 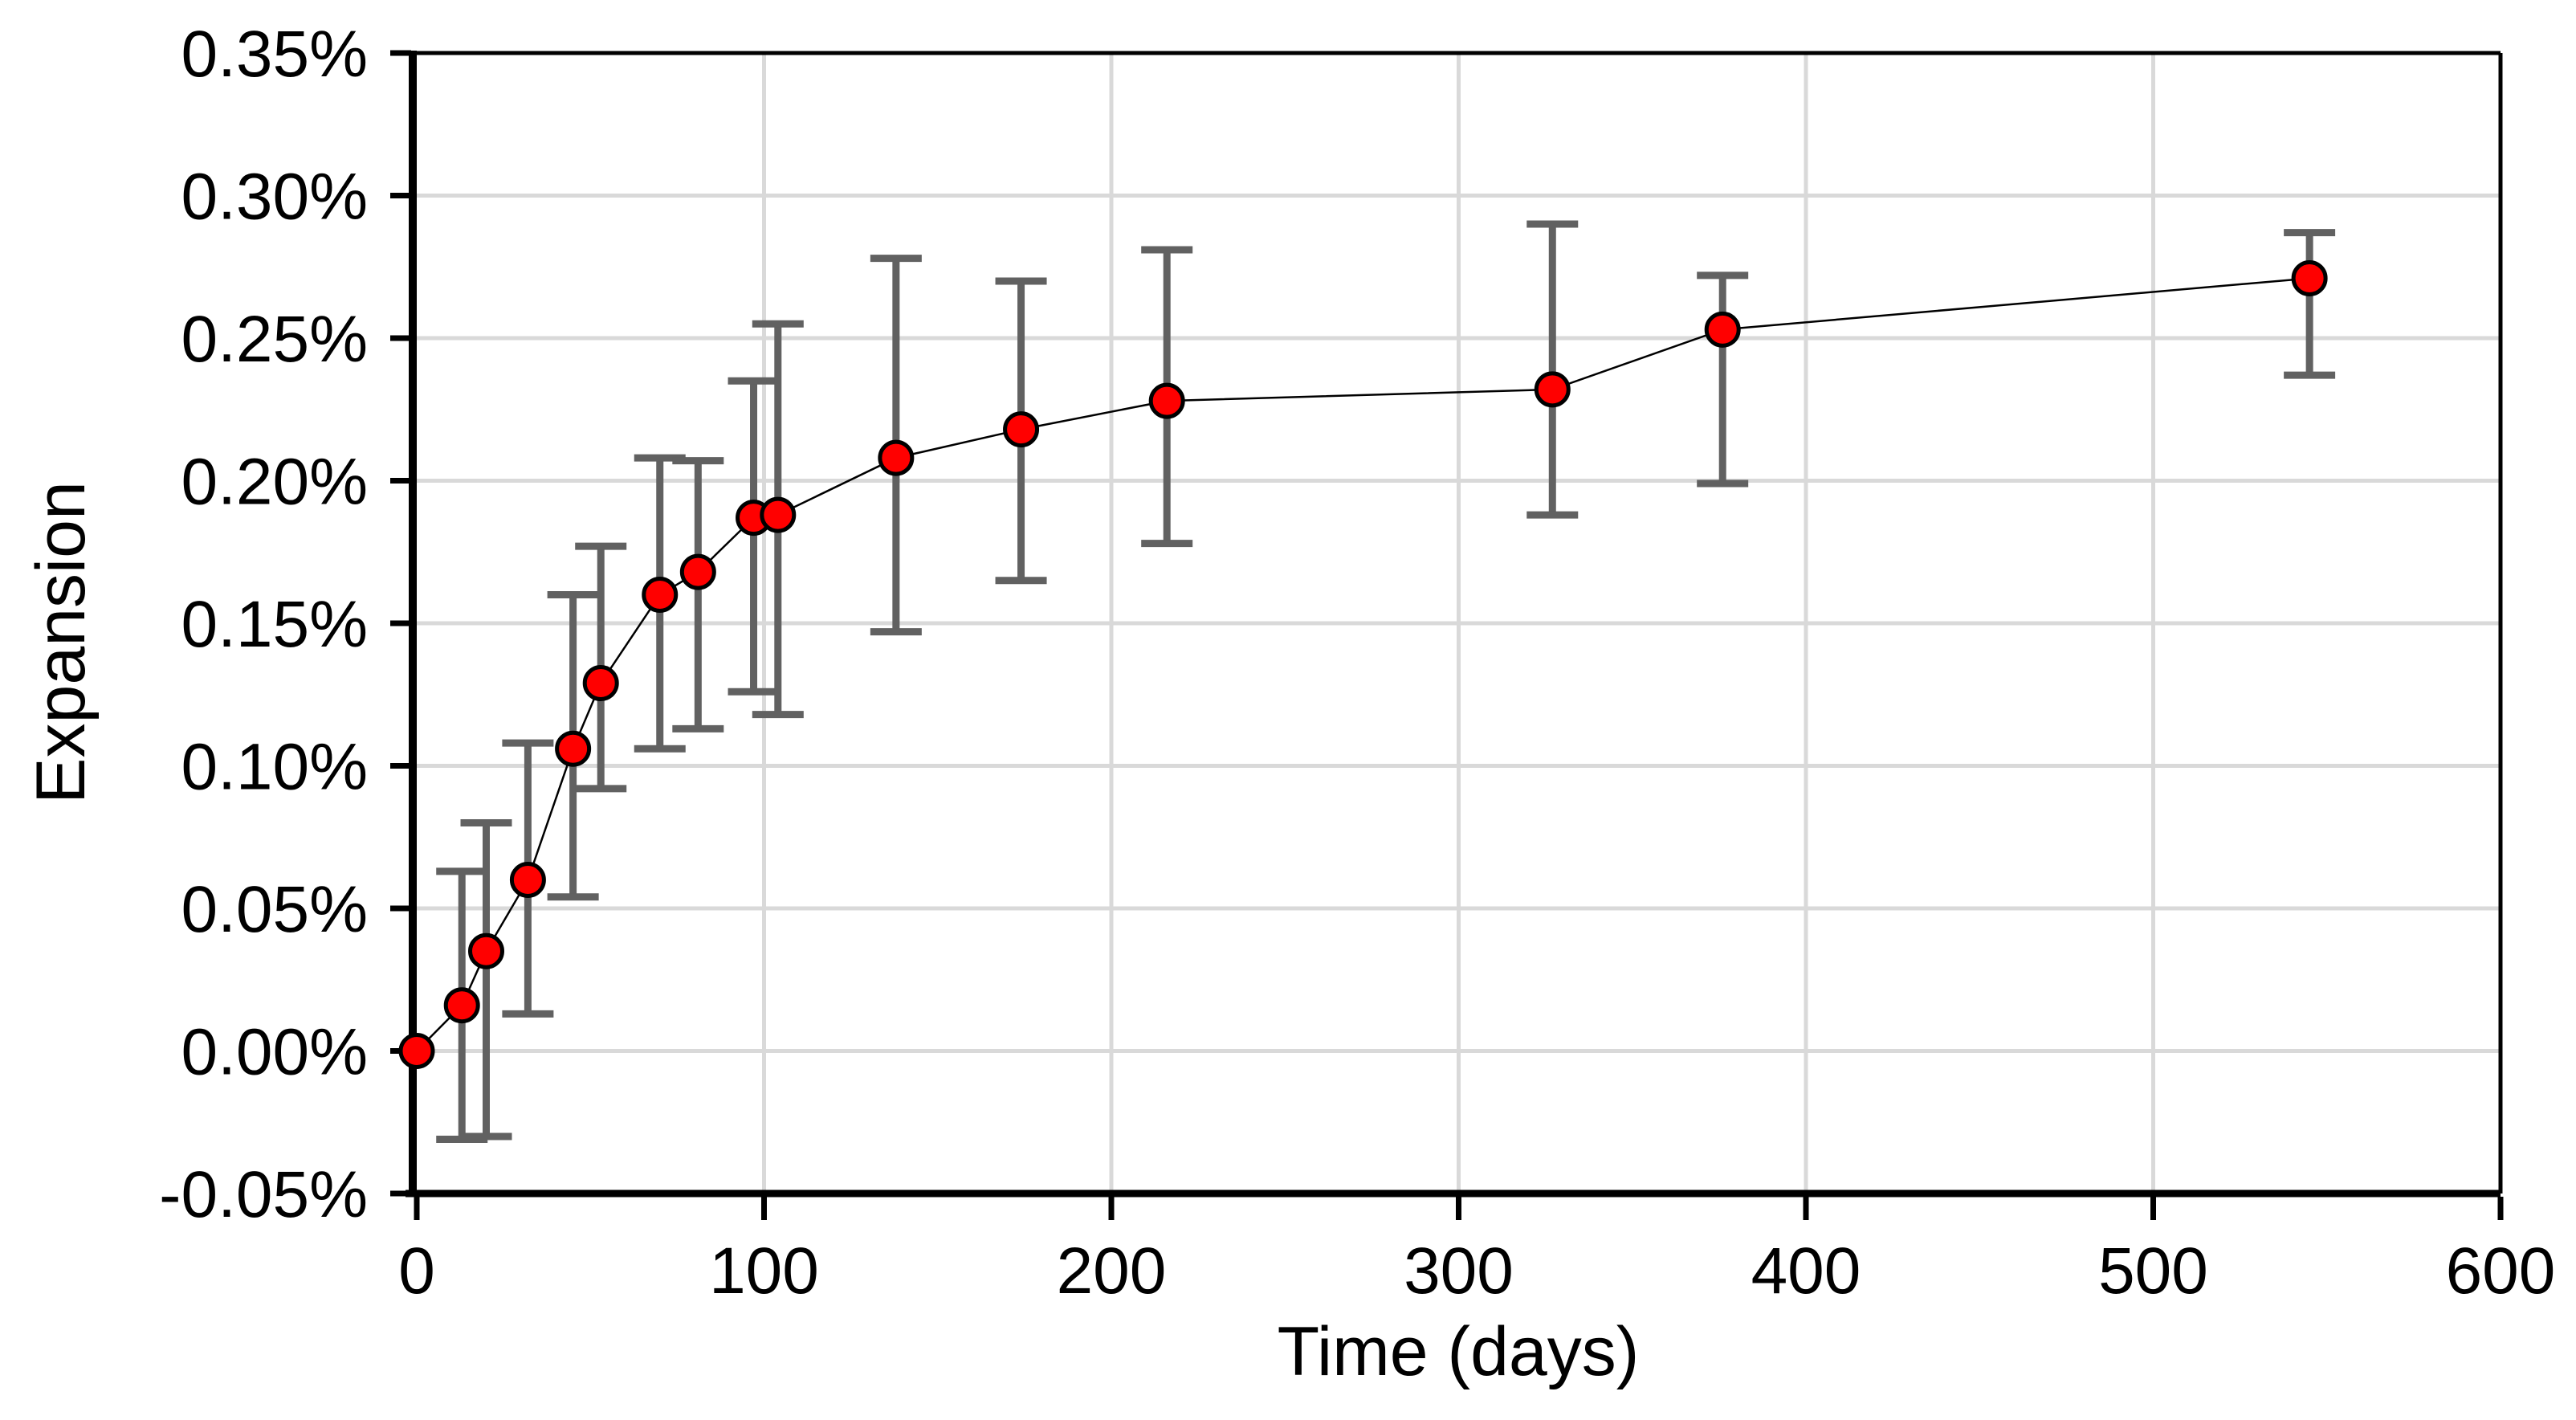 I want to click on x-tick-label: 0, so click(x=416, y=1271).